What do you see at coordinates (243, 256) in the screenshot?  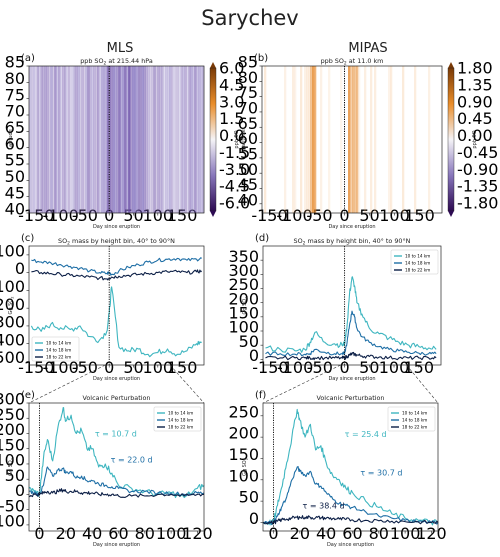 I see `y-tick-label: 350` at bounding box center [243, 256].